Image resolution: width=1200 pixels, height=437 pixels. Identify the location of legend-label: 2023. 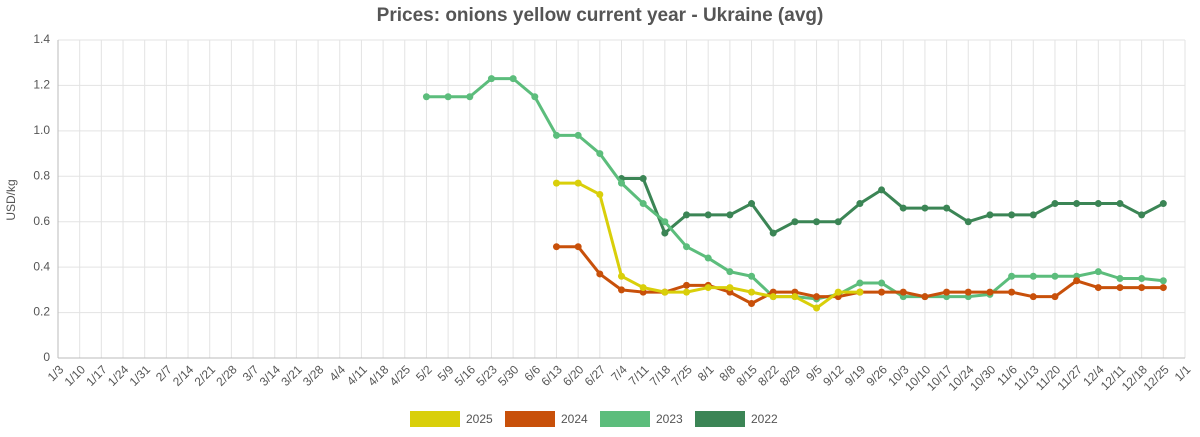
(669, 419).